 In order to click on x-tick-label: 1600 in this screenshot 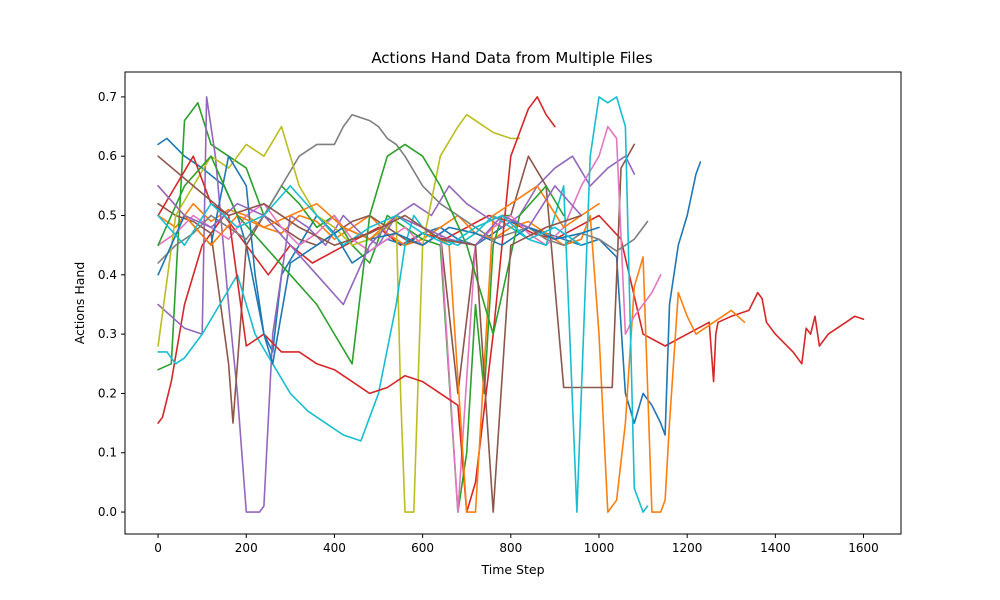, I will do `click(863, 548)`.